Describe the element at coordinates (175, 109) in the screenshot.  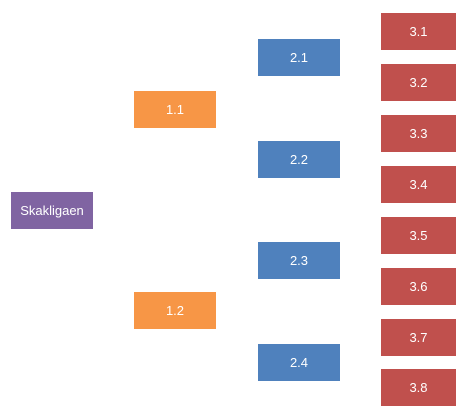
I see `node-1-1: 1.1` at that location.